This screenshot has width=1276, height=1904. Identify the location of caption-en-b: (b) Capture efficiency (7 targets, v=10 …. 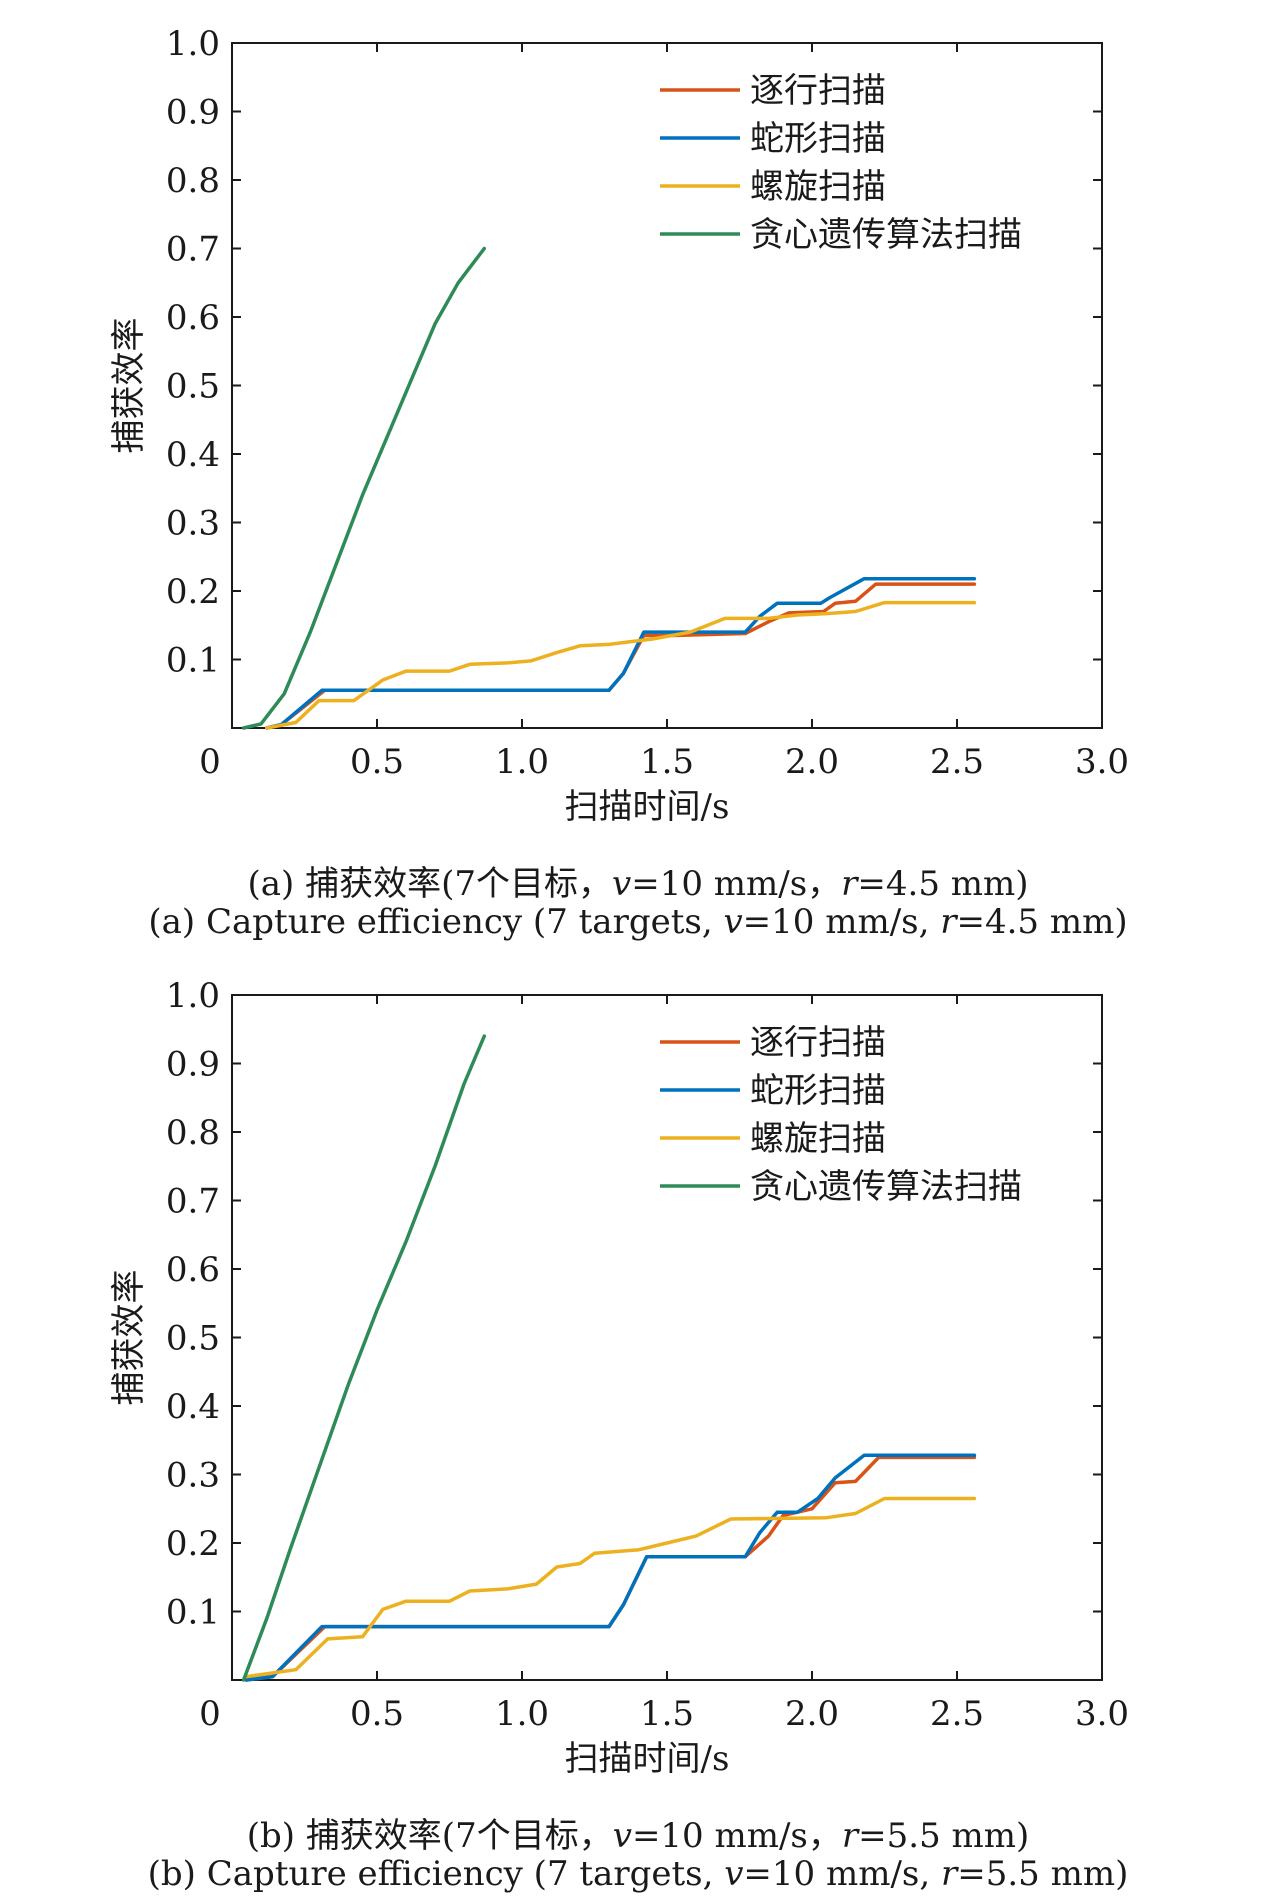
(638, 1874).